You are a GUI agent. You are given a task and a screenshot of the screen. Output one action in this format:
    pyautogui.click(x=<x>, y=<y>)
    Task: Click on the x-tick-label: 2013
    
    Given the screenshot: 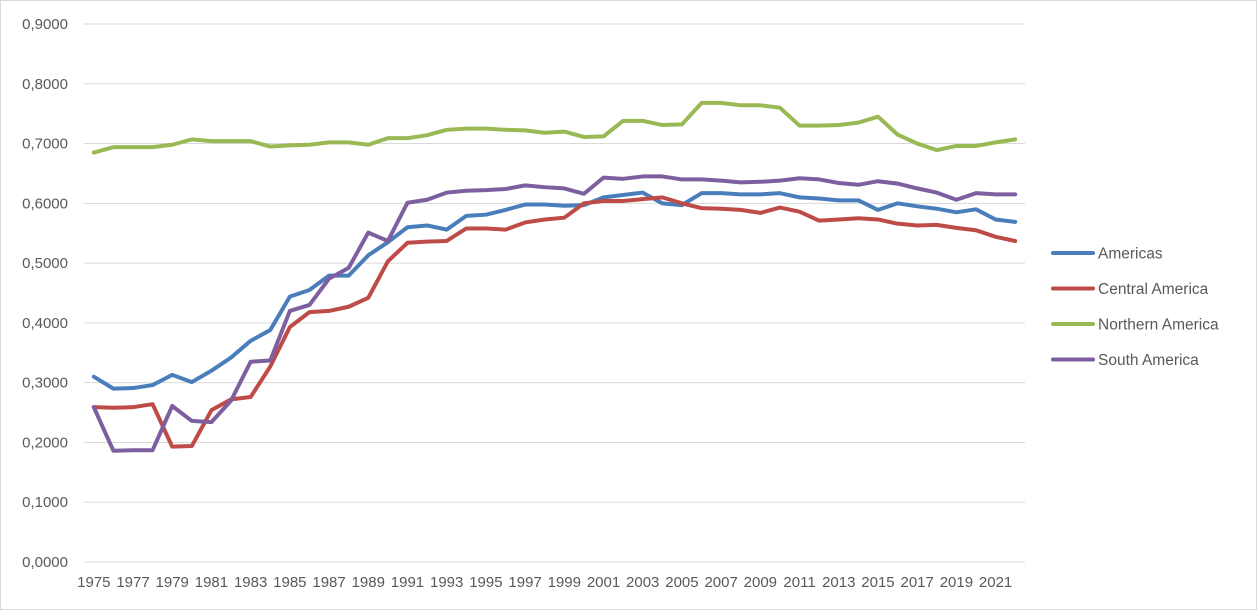 What is the action you would take?
    pyautogui.click(x=838, y=582)
    